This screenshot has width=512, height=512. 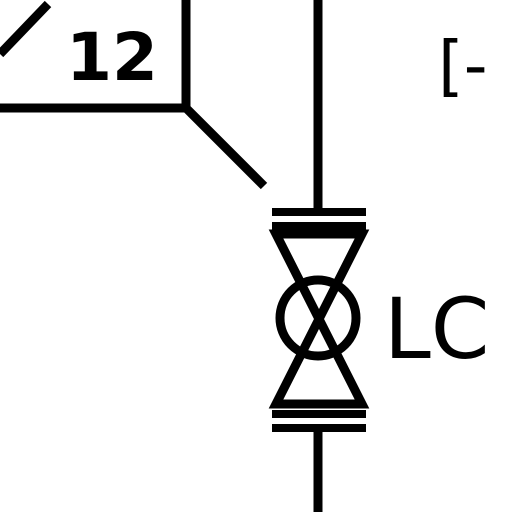 I want to click on flange-bottom-inner, so click(x=319, y=414).